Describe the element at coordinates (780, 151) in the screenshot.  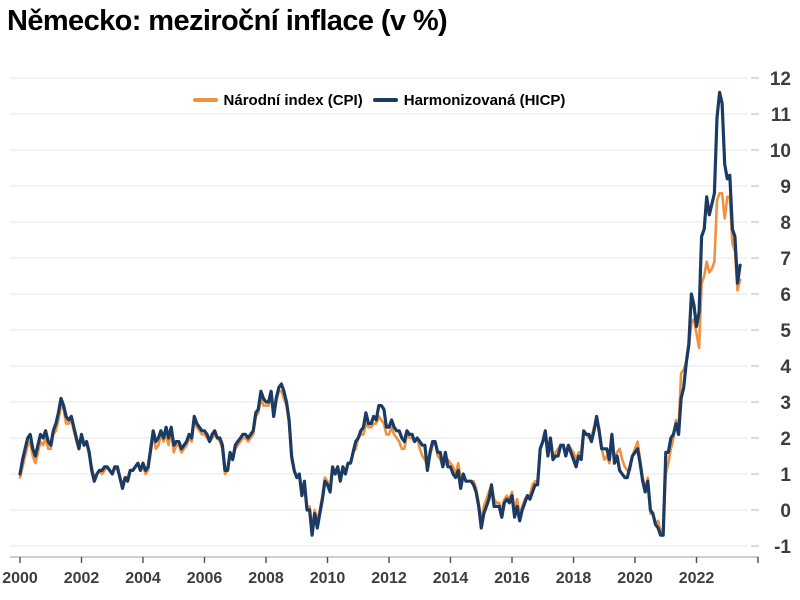
I see `y-axis-label: 10` at that location.